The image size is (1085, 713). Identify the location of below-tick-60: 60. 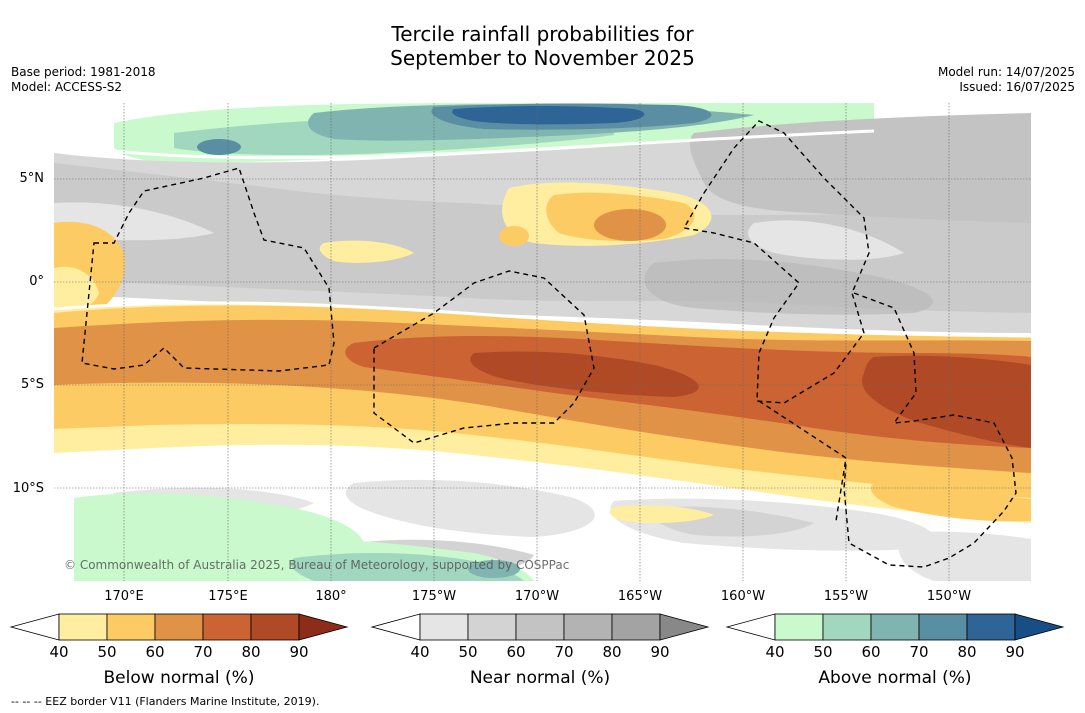
(155, 652).